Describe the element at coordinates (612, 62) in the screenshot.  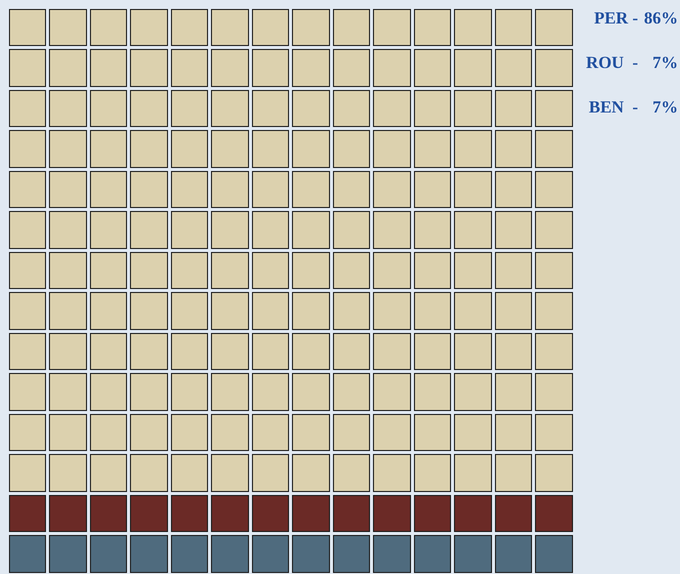
I see `category-label: ROU -` at that location.